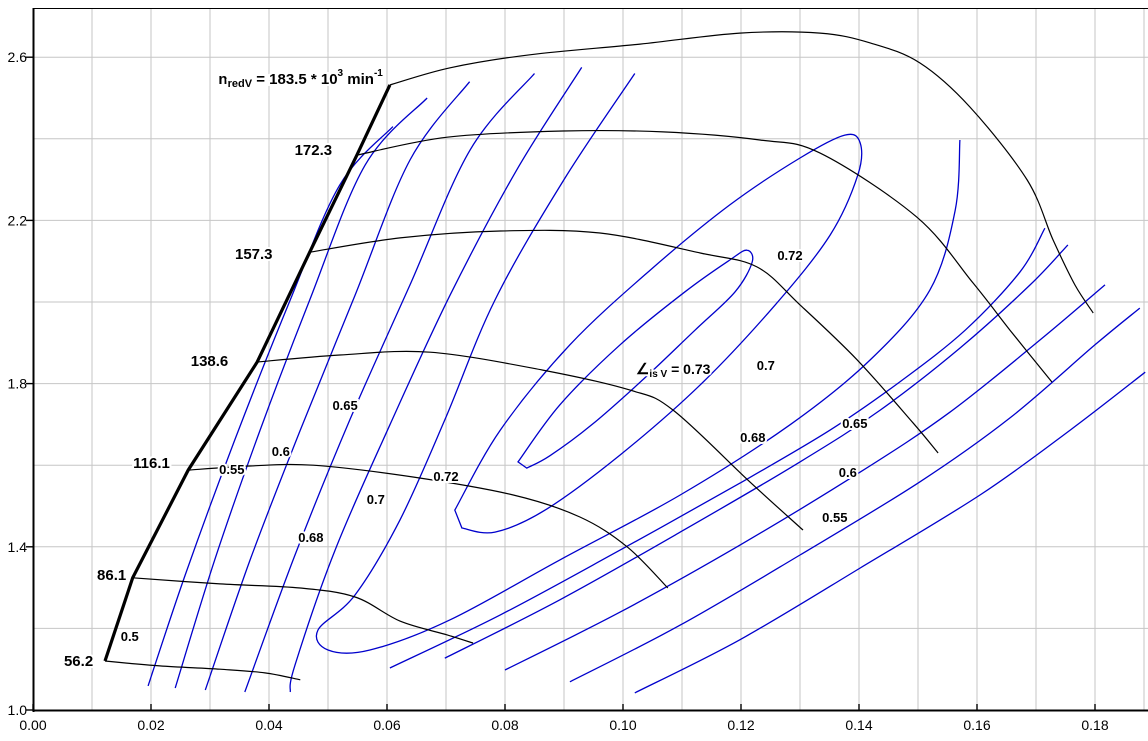  Describe the element at coordinates (673, 370) in the screenshot. I see `efficiency-annotation: ∠is V = 0.73` at that location.